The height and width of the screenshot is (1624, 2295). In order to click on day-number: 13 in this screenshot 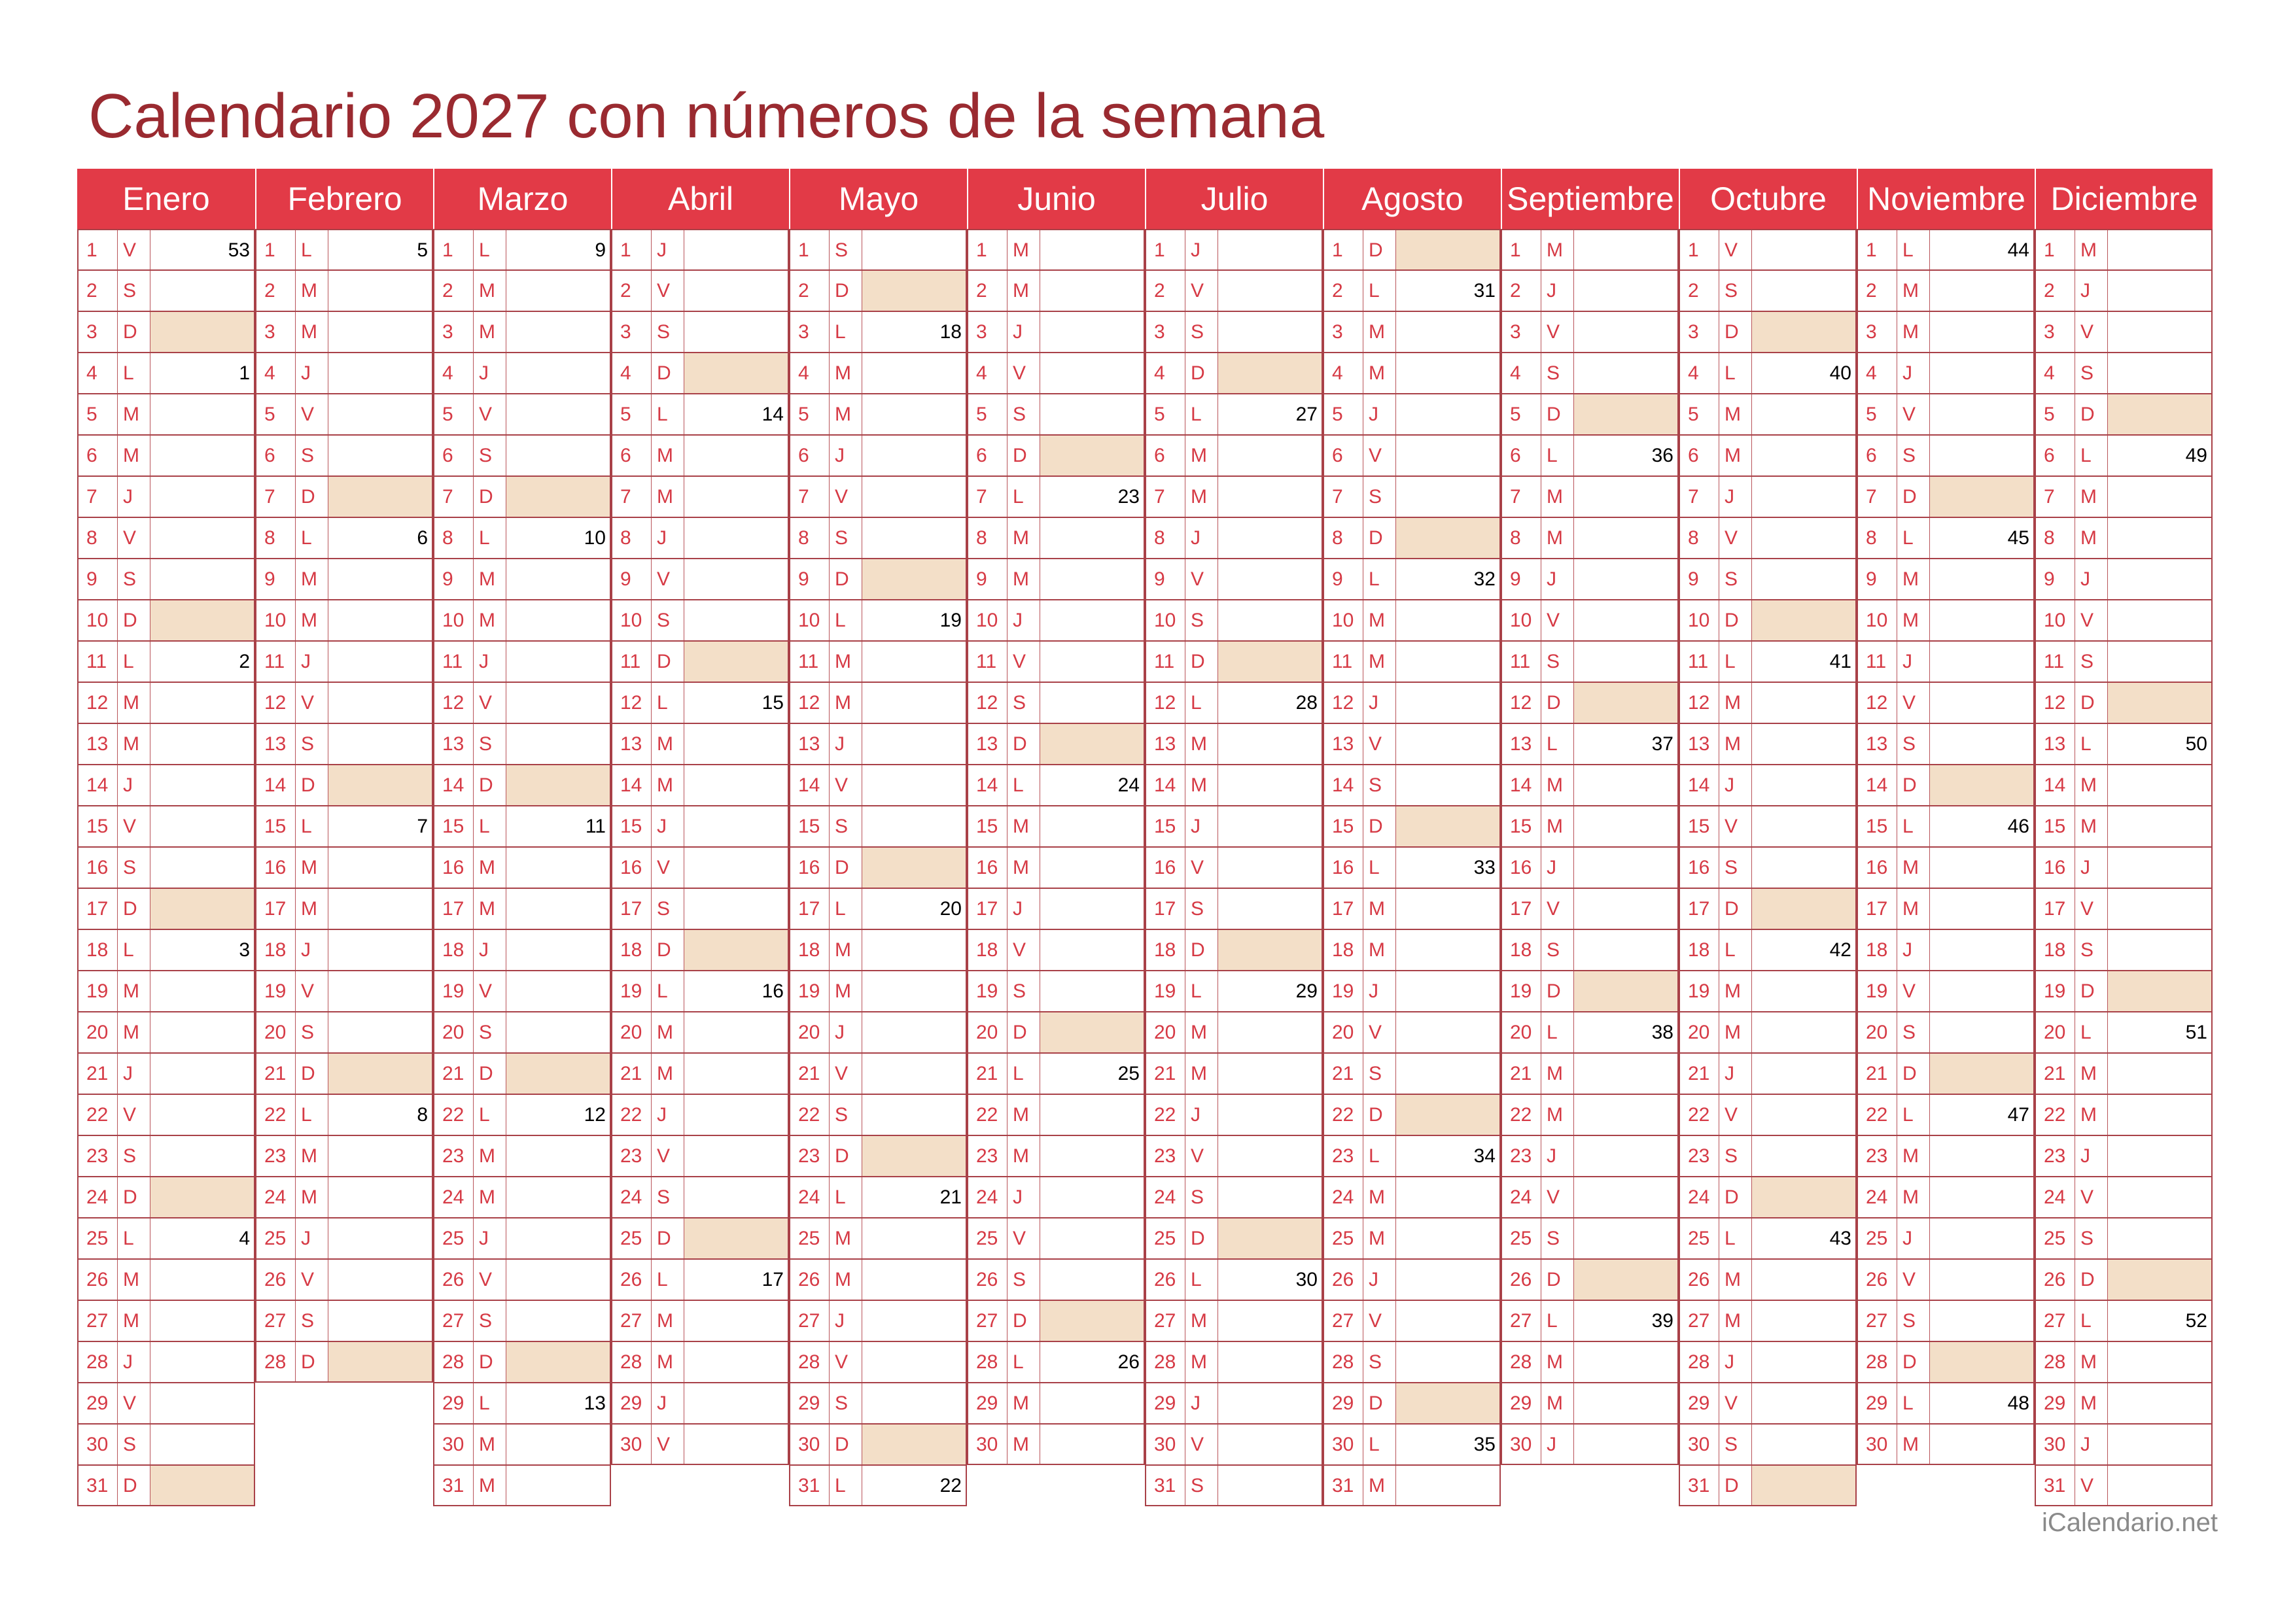, I will do `click(1165, 744)`.